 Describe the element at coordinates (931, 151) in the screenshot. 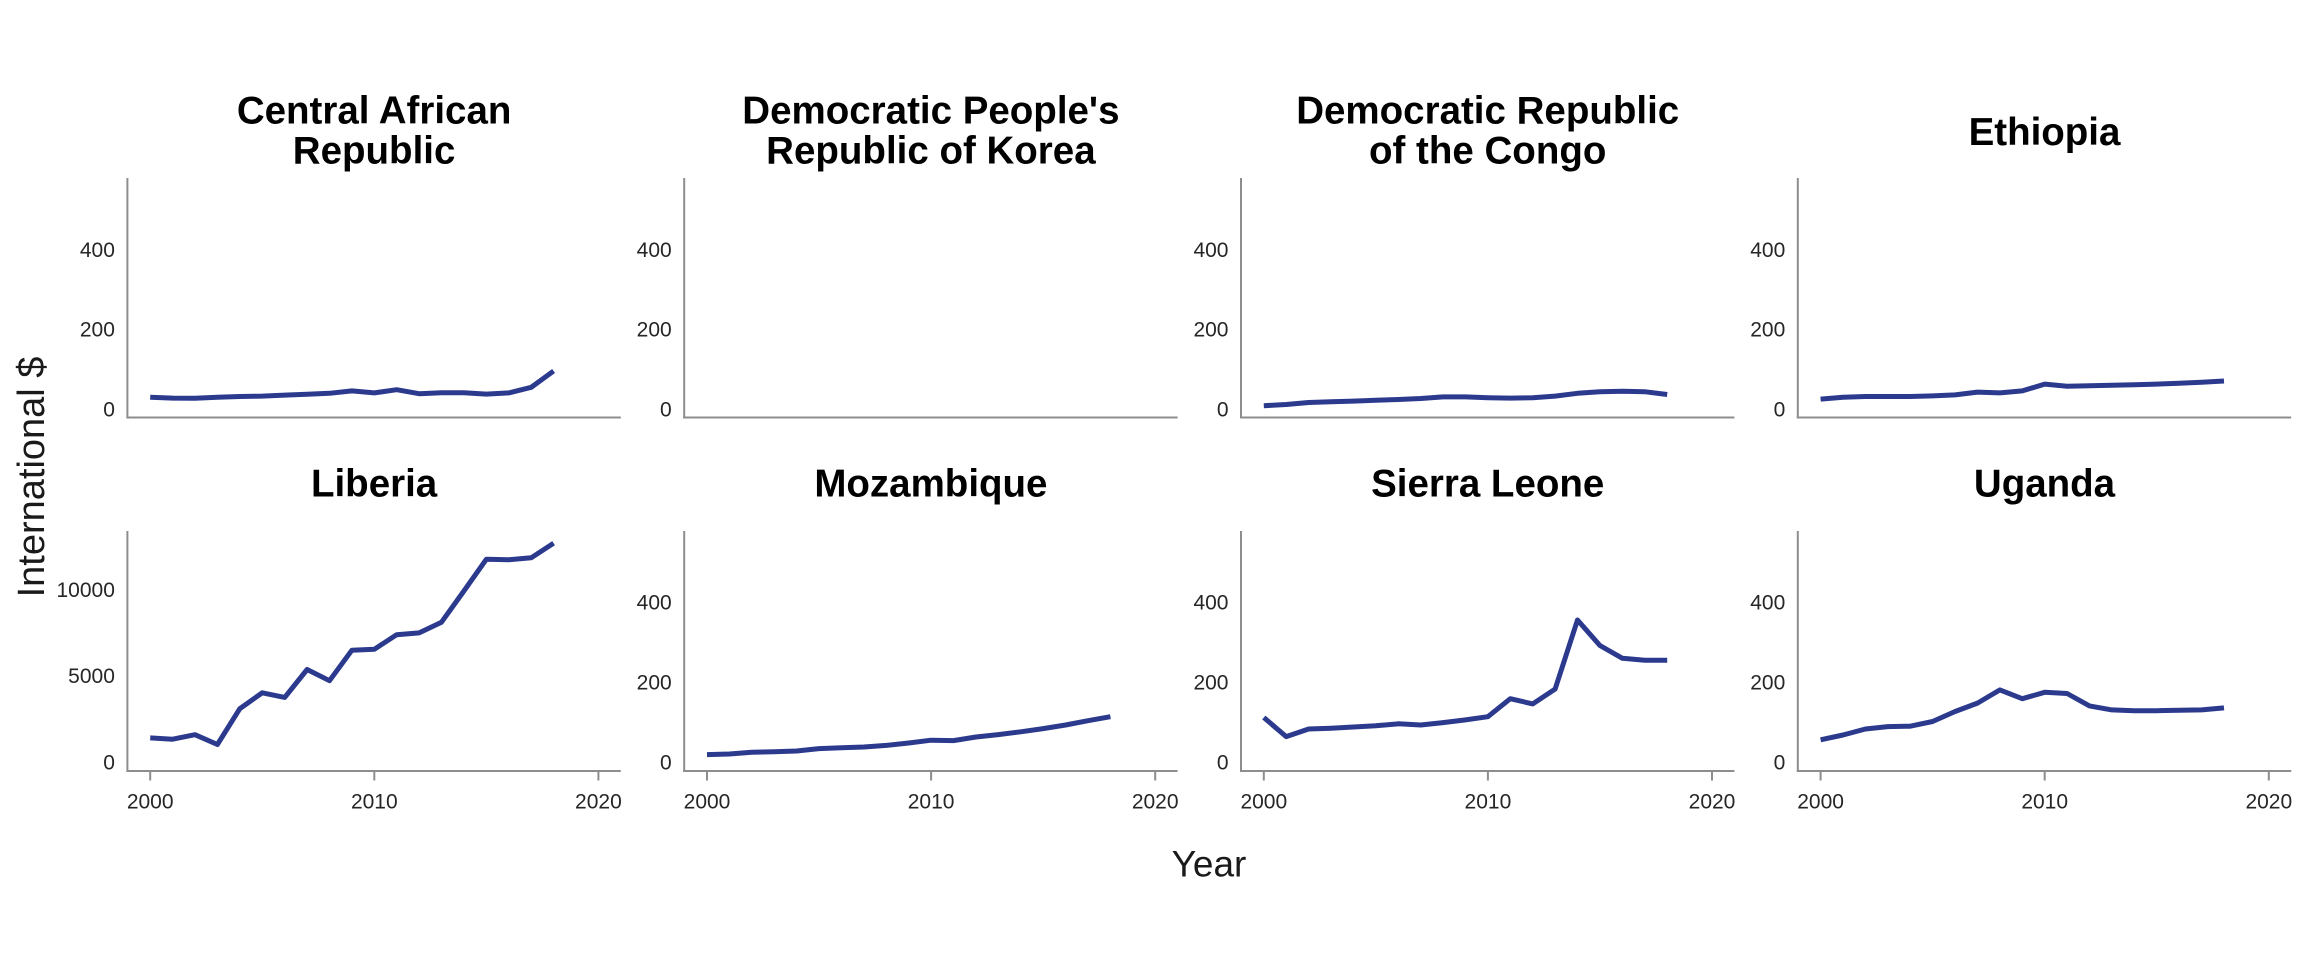

I see `svg-text: Republic of Korea` at that location.